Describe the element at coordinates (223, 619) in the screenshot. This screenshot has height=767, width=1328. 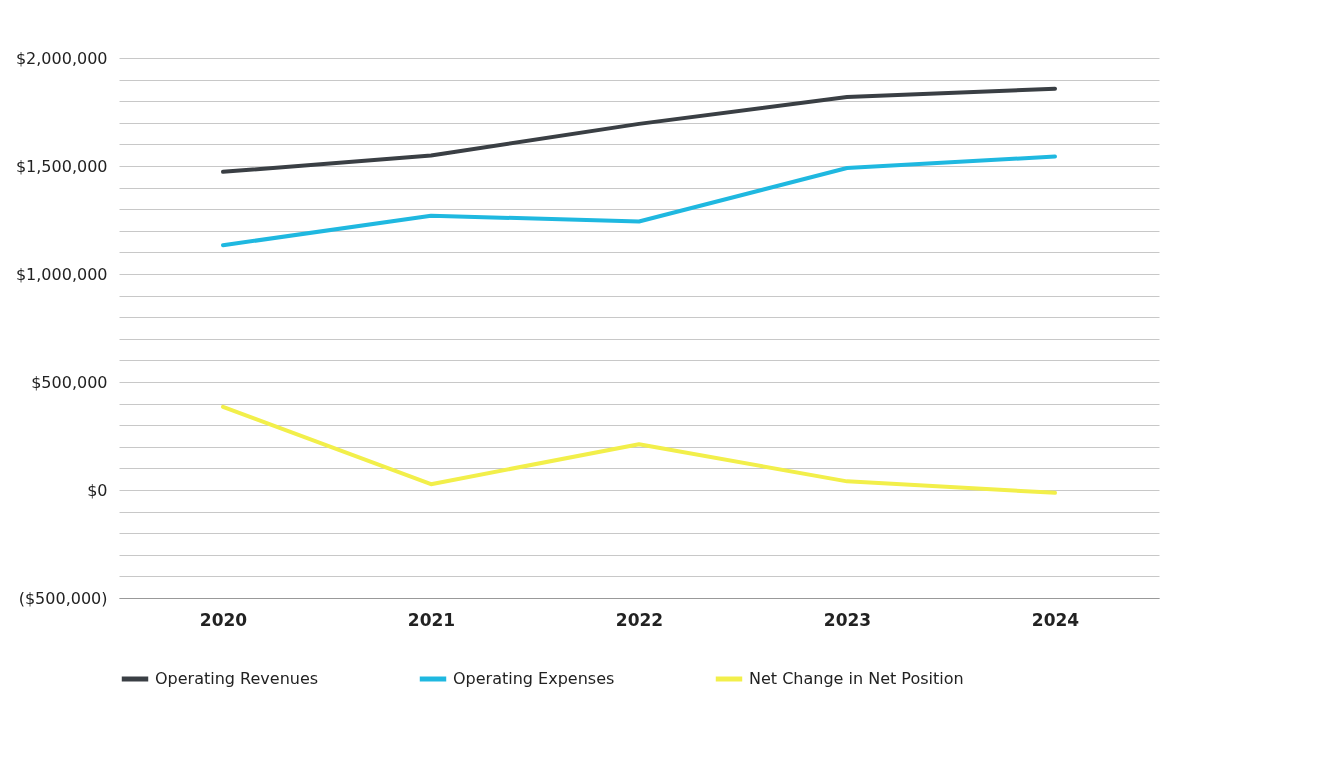
I see `x-tick-label: 2020` at that location.